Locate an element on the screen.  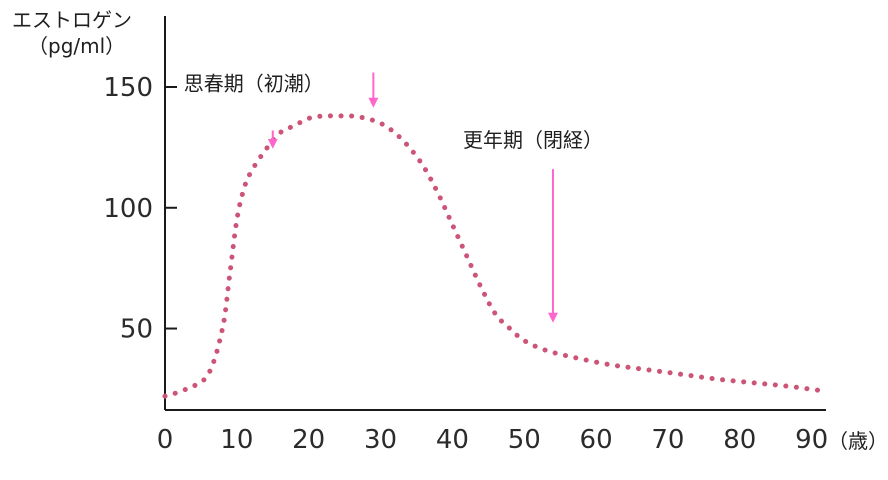
x-tick-label: 30 is located at coordinates (380, 440).